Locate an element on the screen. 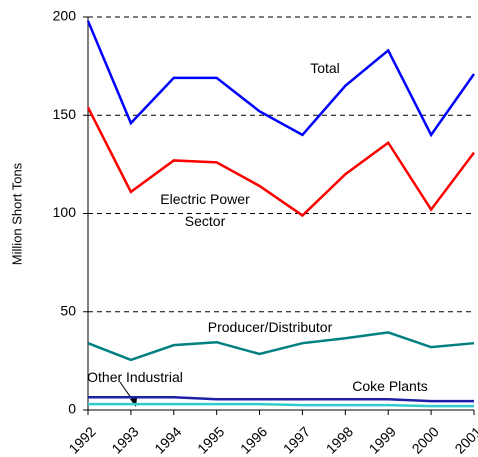 The image size is (478, 457). y-tick-label: 200 is located at coordinates (65, 16).